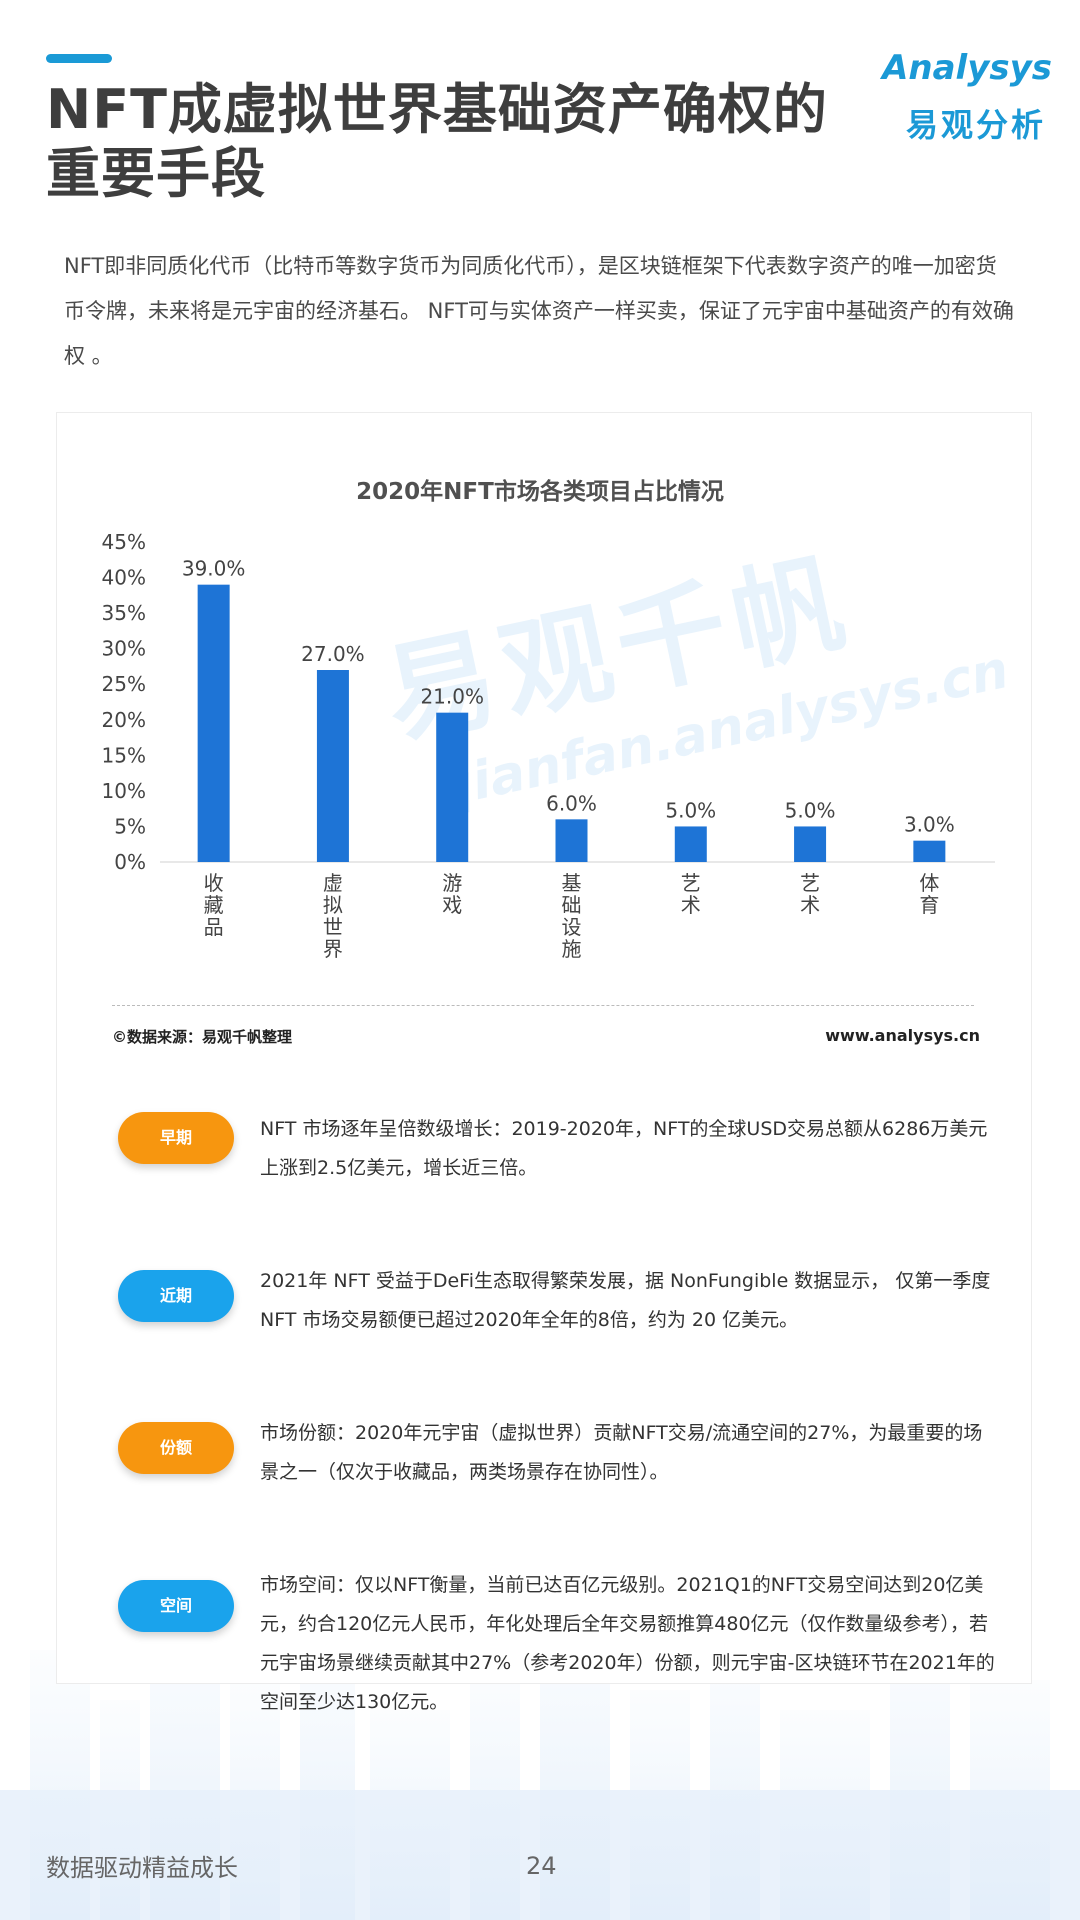 This screenshot has width=1080, height=1920. Describe the element at coordinates (902, 1035) in the screenshot. I see `source-website: www.analysys.cn` at that location.